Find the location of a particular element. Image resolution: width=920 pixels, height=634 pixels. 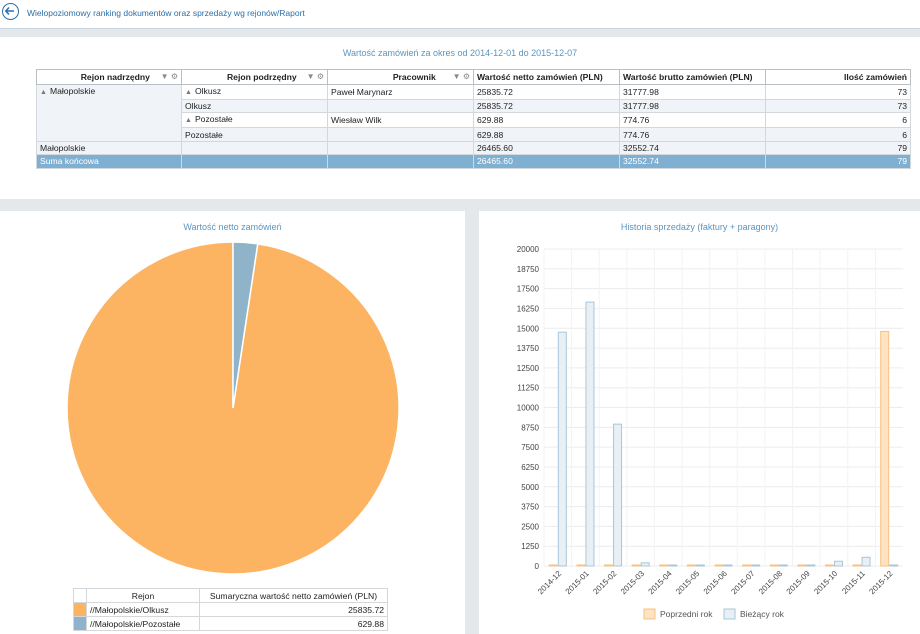

legend-label: //Małopolskie/Pozostałe is located at coordinates (143, 623).